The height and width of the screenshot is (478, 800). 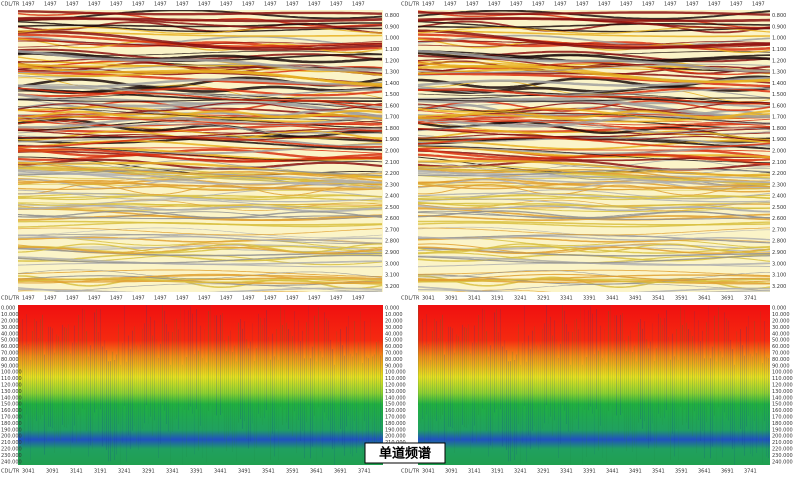 I want to click on freq-label: 240.000, so click(x=782, y=462).